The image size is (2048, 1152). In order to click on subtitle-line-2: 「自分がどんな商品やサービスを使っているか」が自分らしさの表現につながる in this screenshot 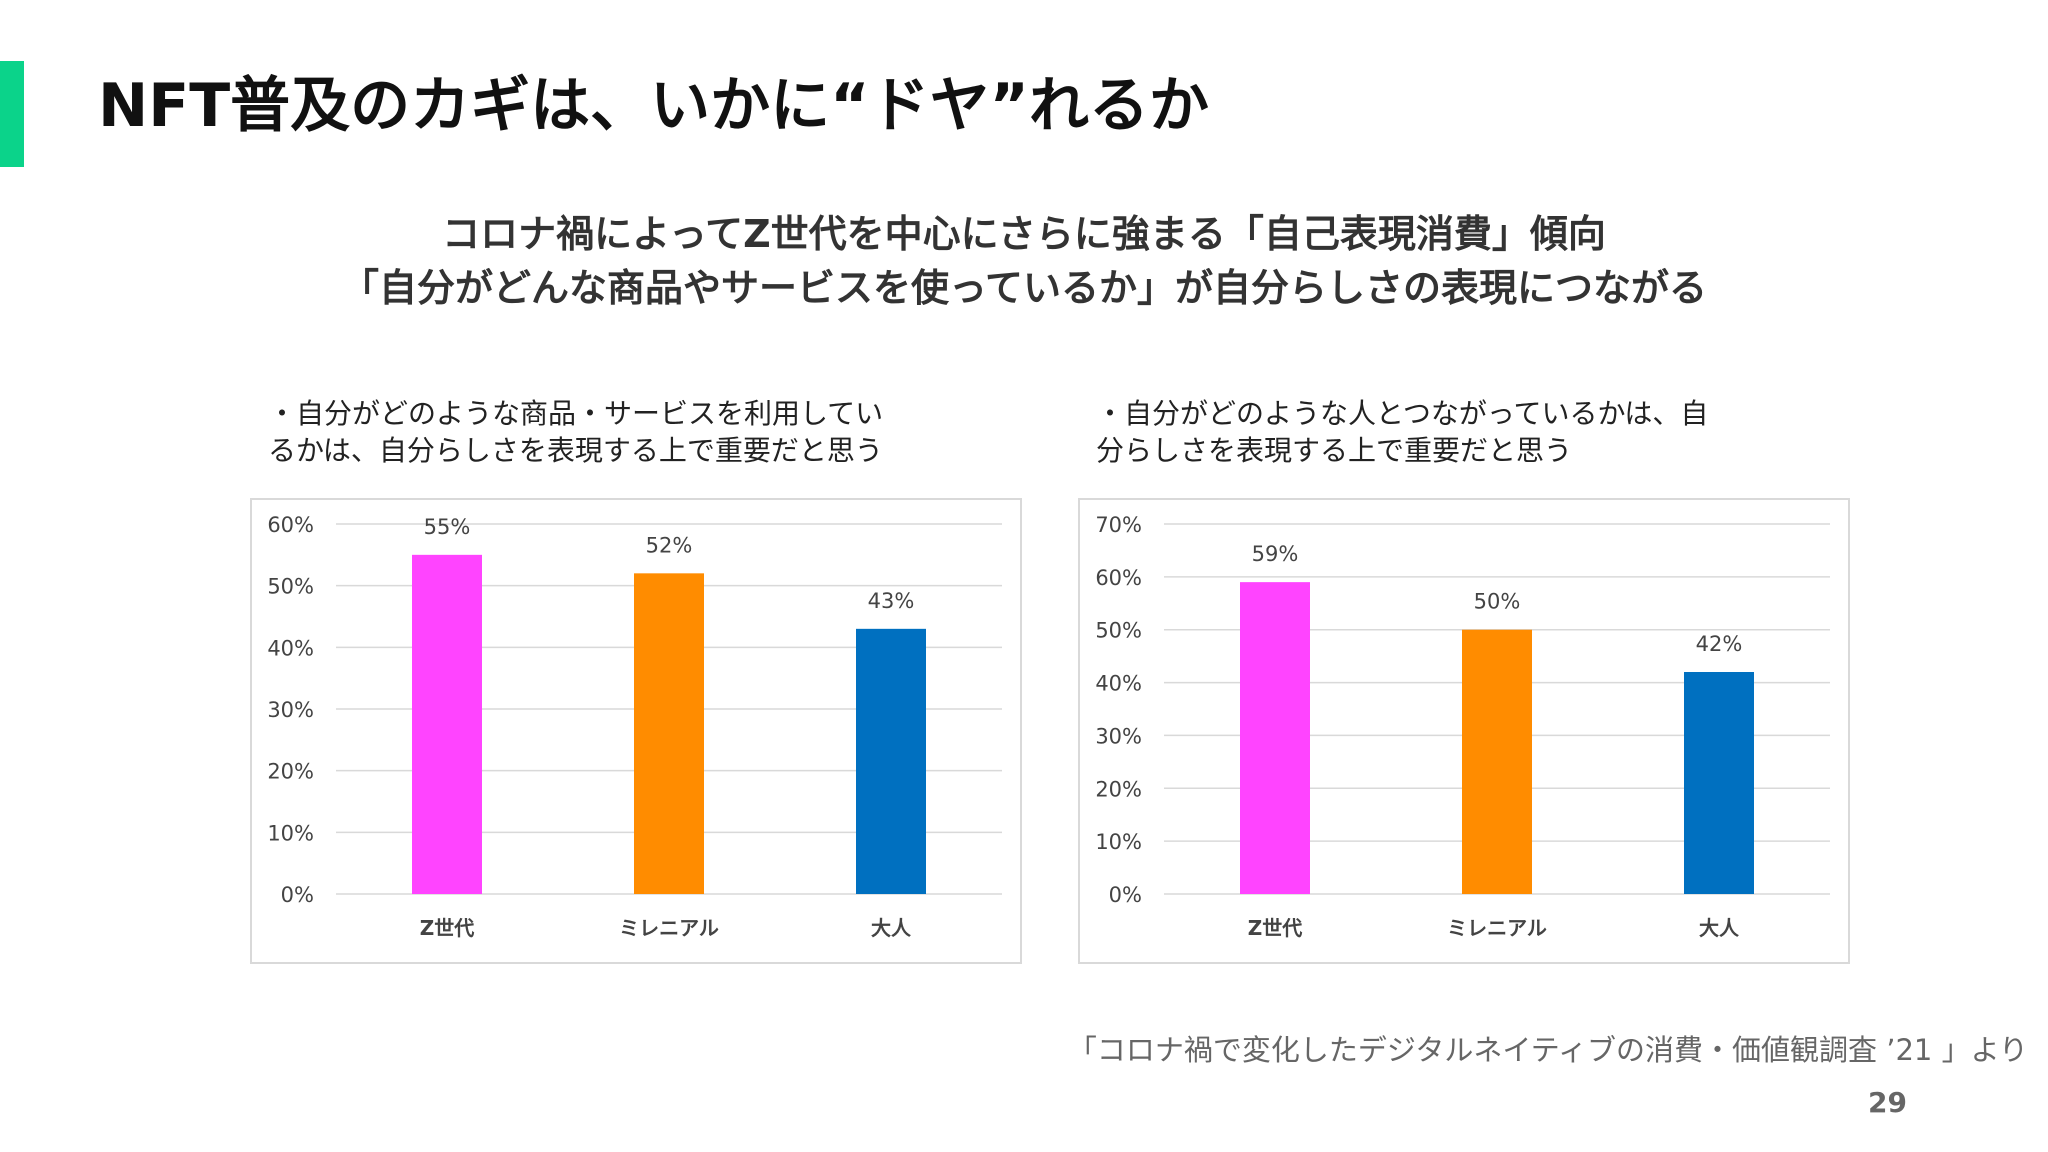, I will do `click(1024, 288)`.